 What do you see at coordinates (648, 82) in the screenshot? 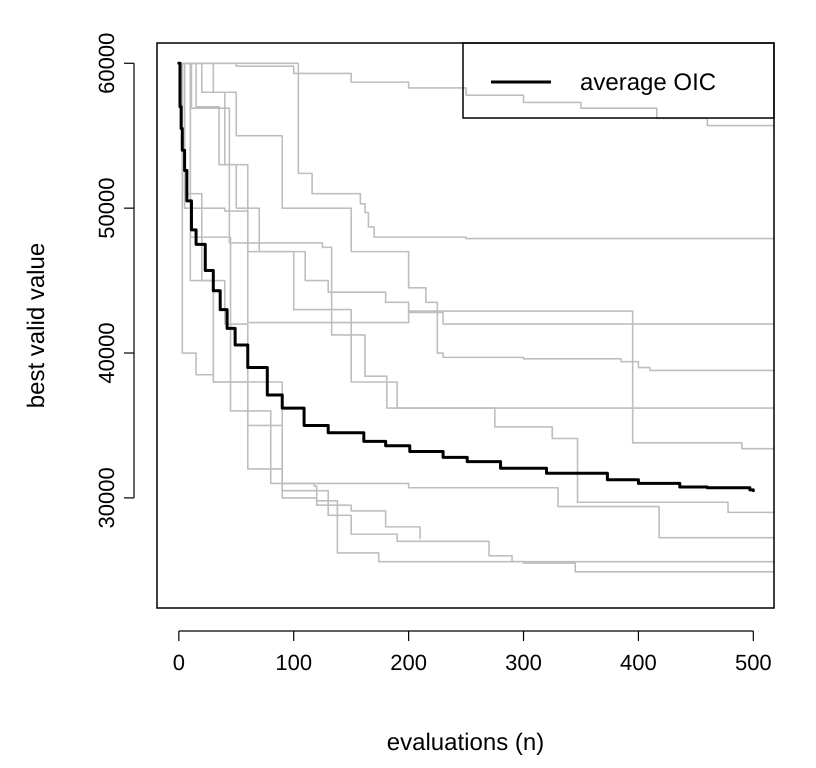
I see `legend-label: average OIC` at bounding box center [648, 82].